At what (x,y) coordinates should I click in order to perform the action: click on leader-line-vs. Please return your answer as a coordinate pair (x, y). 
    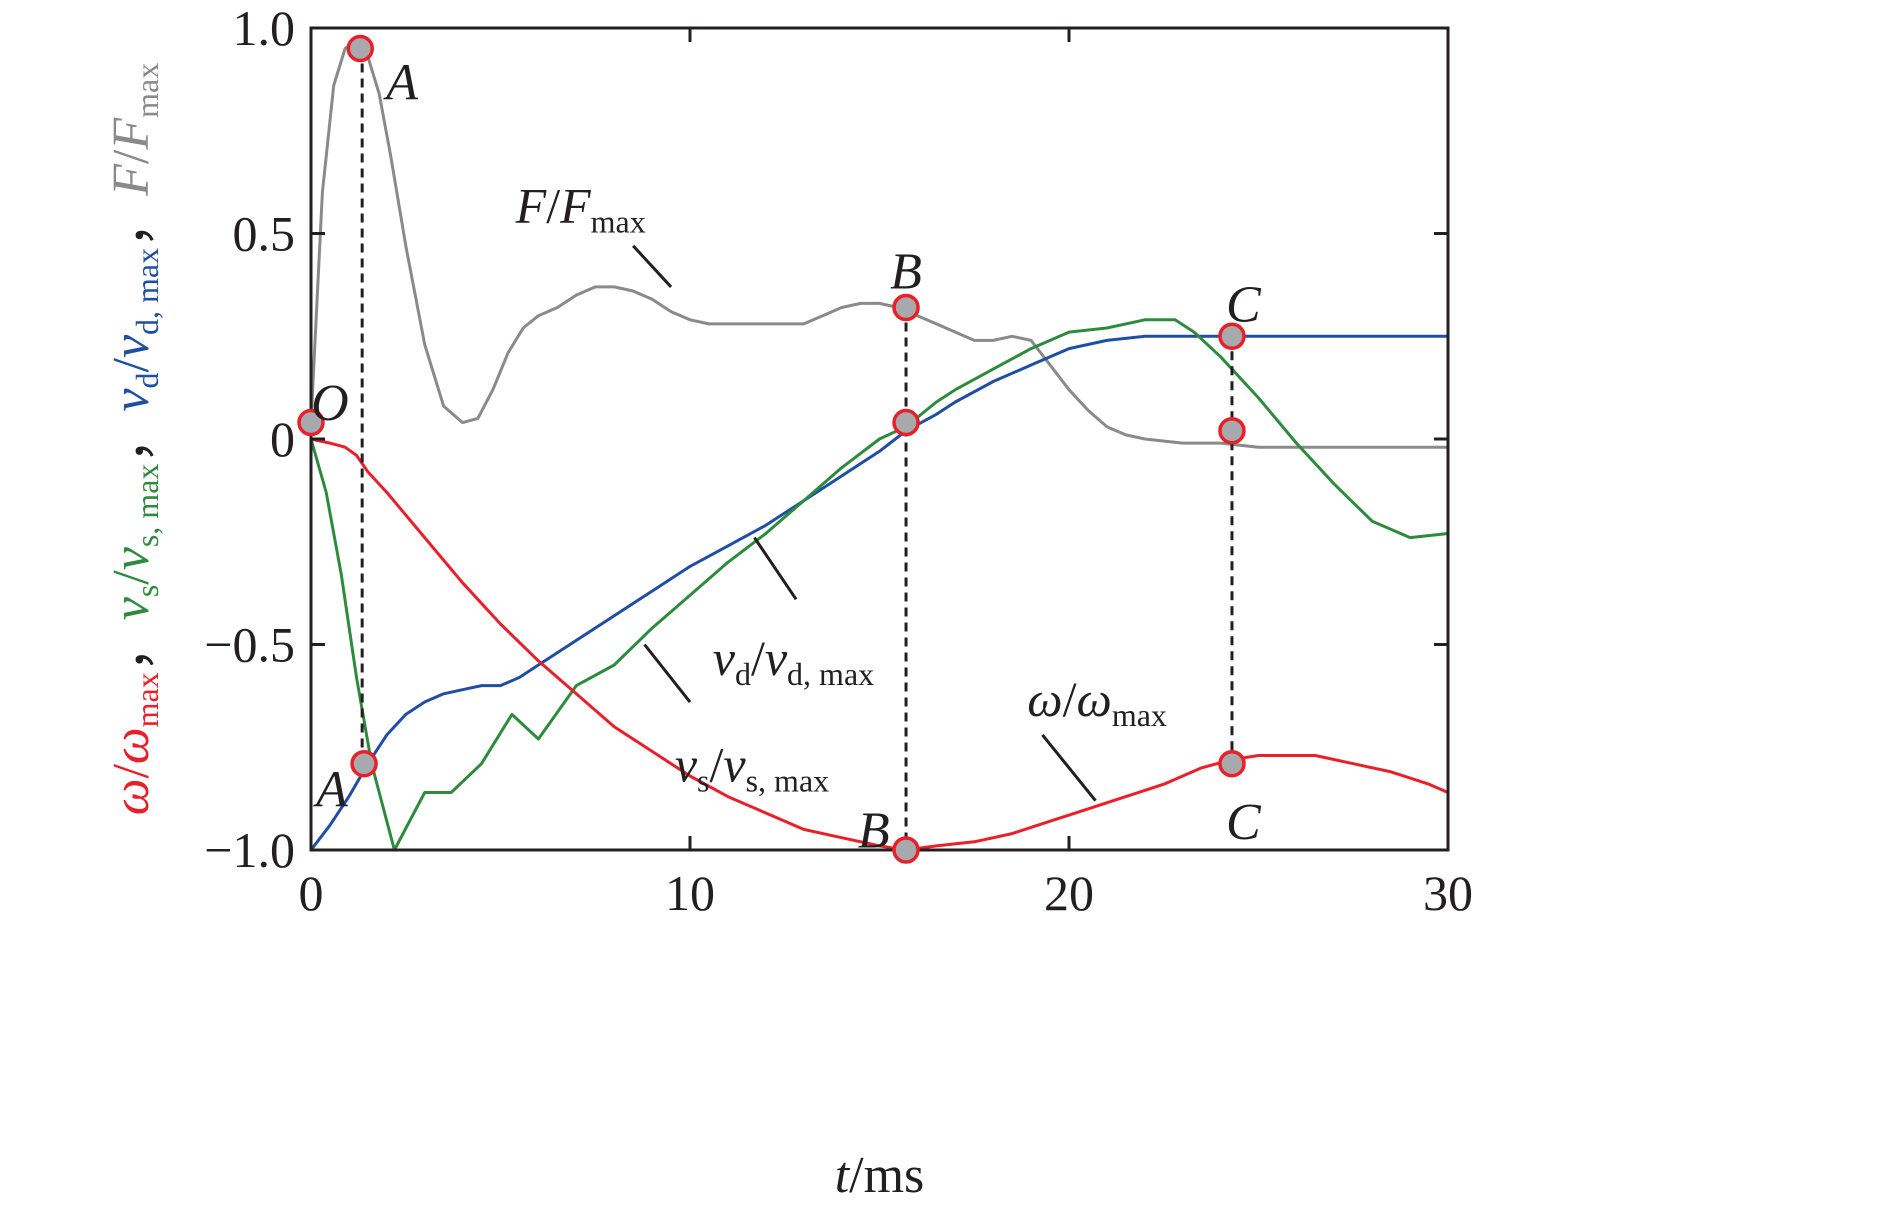
    Looking at the image, I should click on (667, 673).